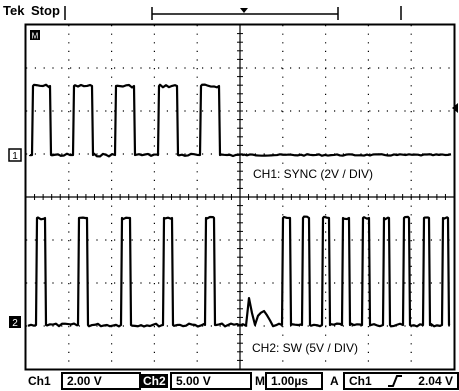  Describe the element at coordinates (39, 381) in the screenshot. I see `ch1-label: Ch1` at that location.